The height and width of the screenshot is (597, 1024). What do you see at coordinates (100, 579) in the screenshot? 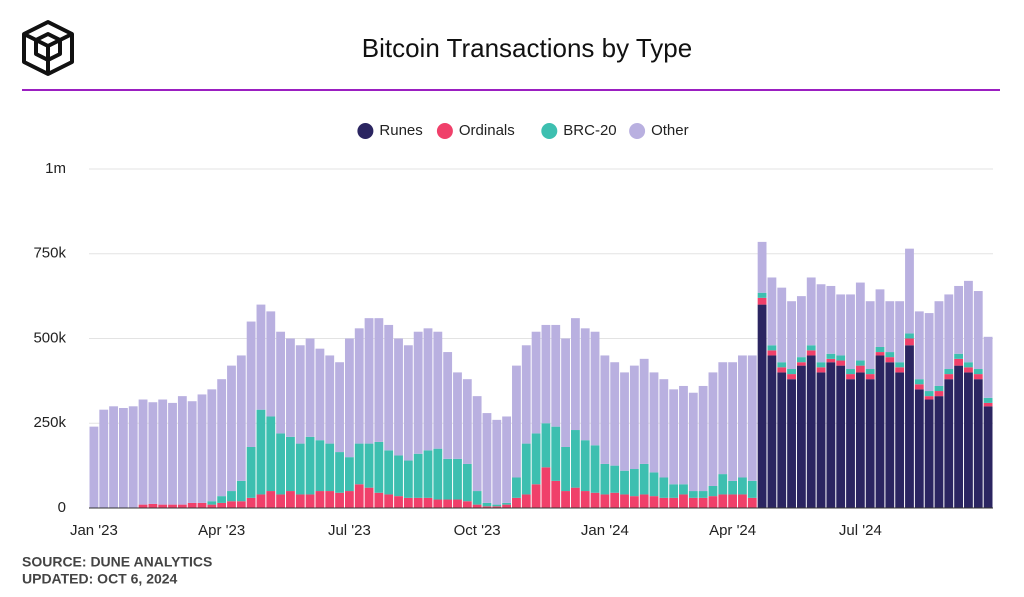
I see `updated: UPDATED: OCT 6, 2024` at bounding box center [100, 579].